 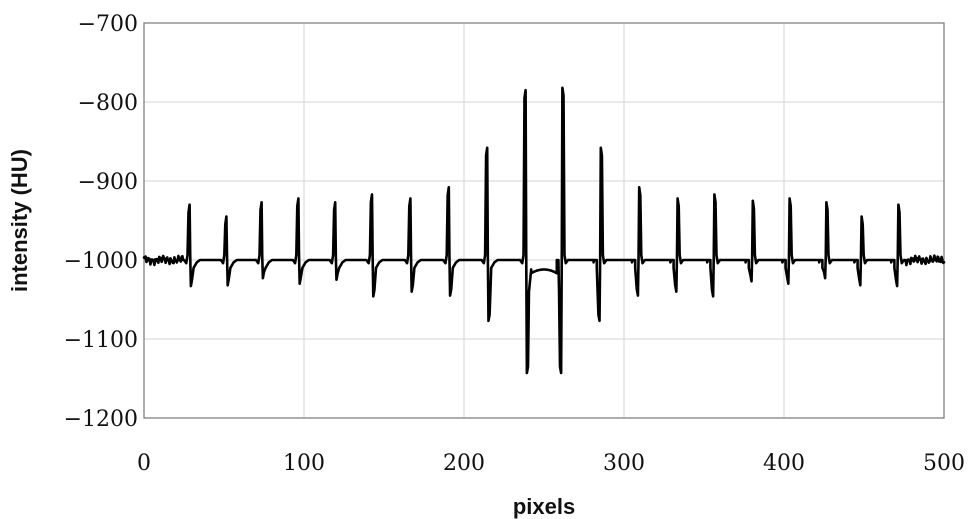 I want to click on y-tick-label: −1200, so click(x=101, y=419).